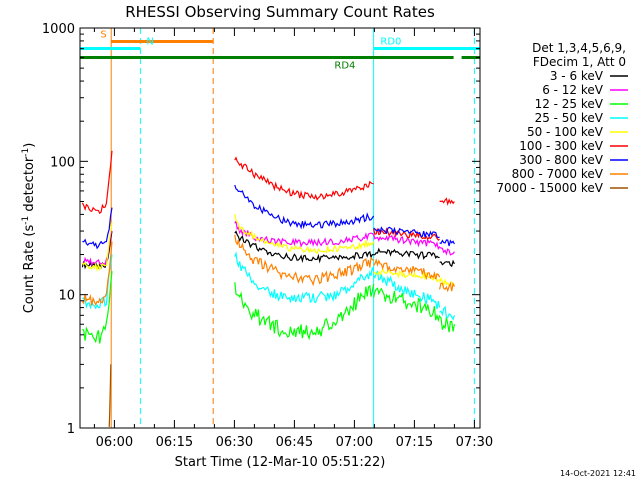  Describe the element at coordinates (280, 51) in the screenshot. I see `observing-flag-bars: S N RD0 RD4` at that location.